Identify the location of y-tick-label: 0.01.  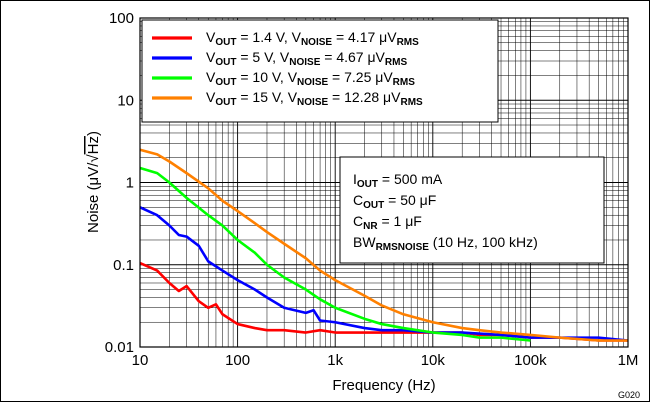
(119, 347).